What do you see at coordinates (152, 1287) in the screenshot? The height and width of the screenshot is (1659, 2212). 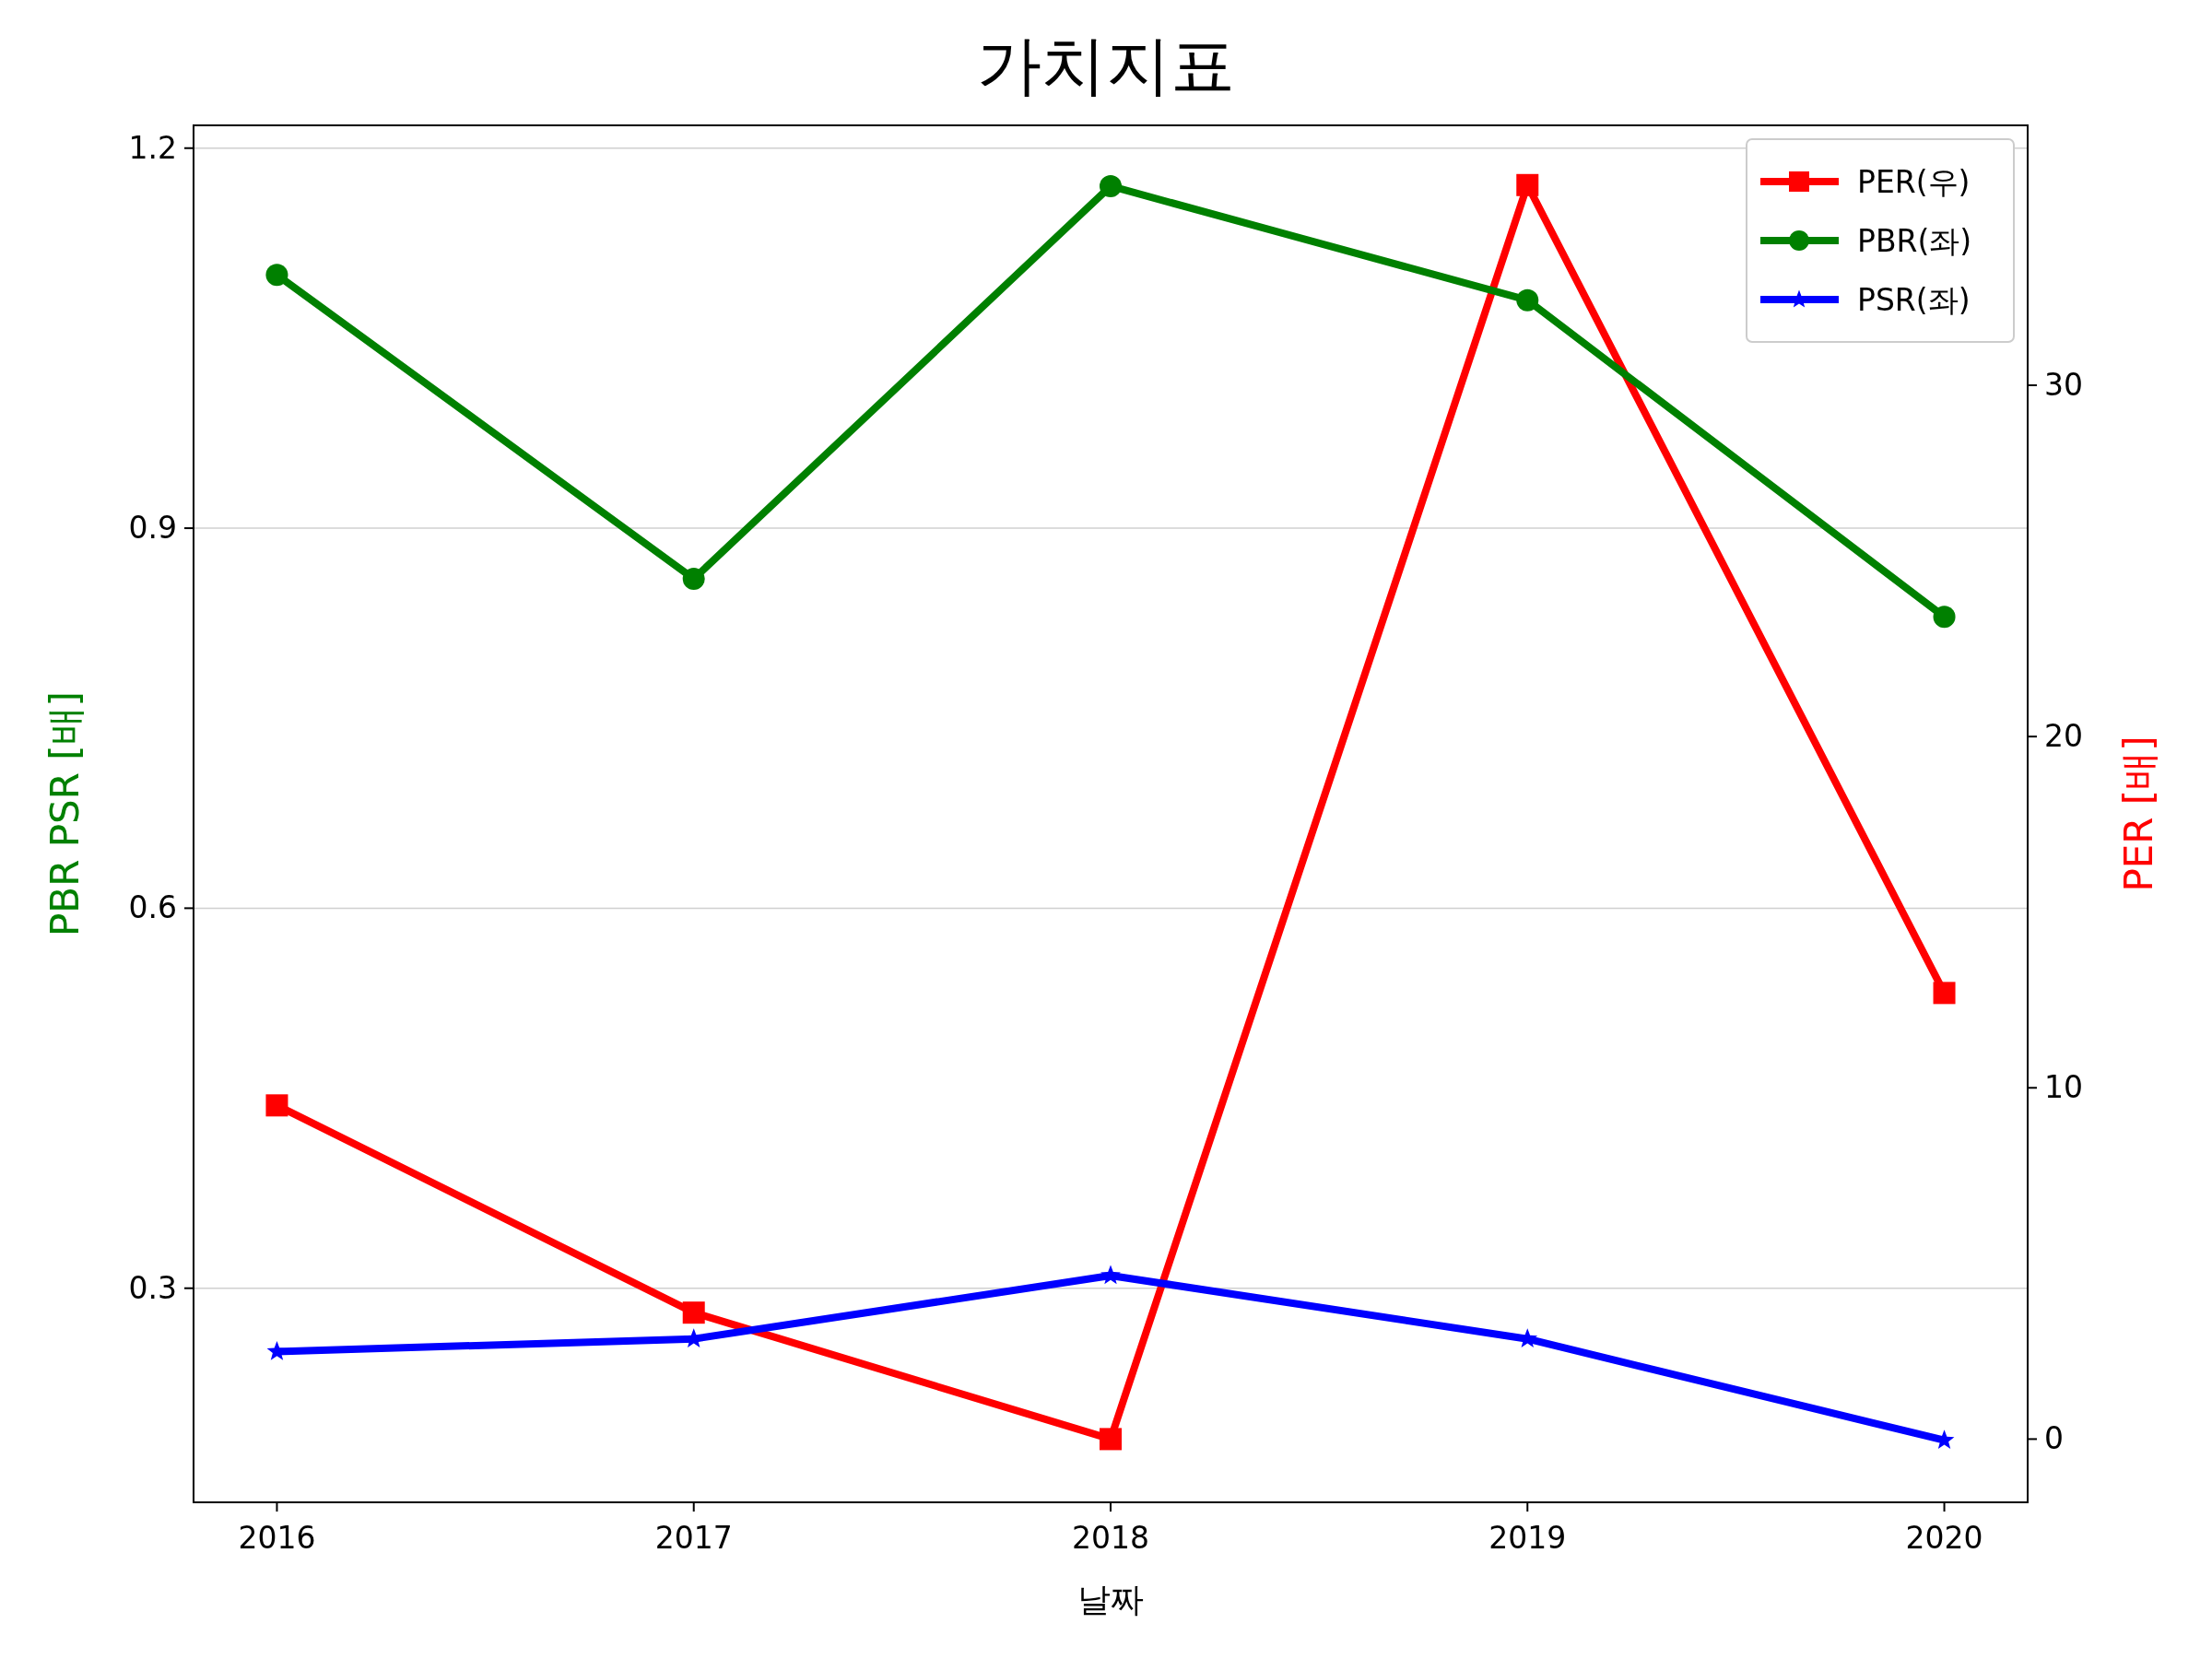 I see `y-tick-label: 0.3` at bounding box center [152, 1287].